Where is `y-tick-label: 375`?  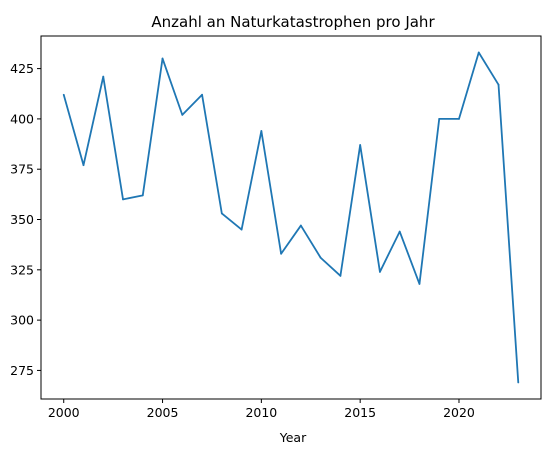 y-tick-label: 375 is located at coordinates (22, 169).